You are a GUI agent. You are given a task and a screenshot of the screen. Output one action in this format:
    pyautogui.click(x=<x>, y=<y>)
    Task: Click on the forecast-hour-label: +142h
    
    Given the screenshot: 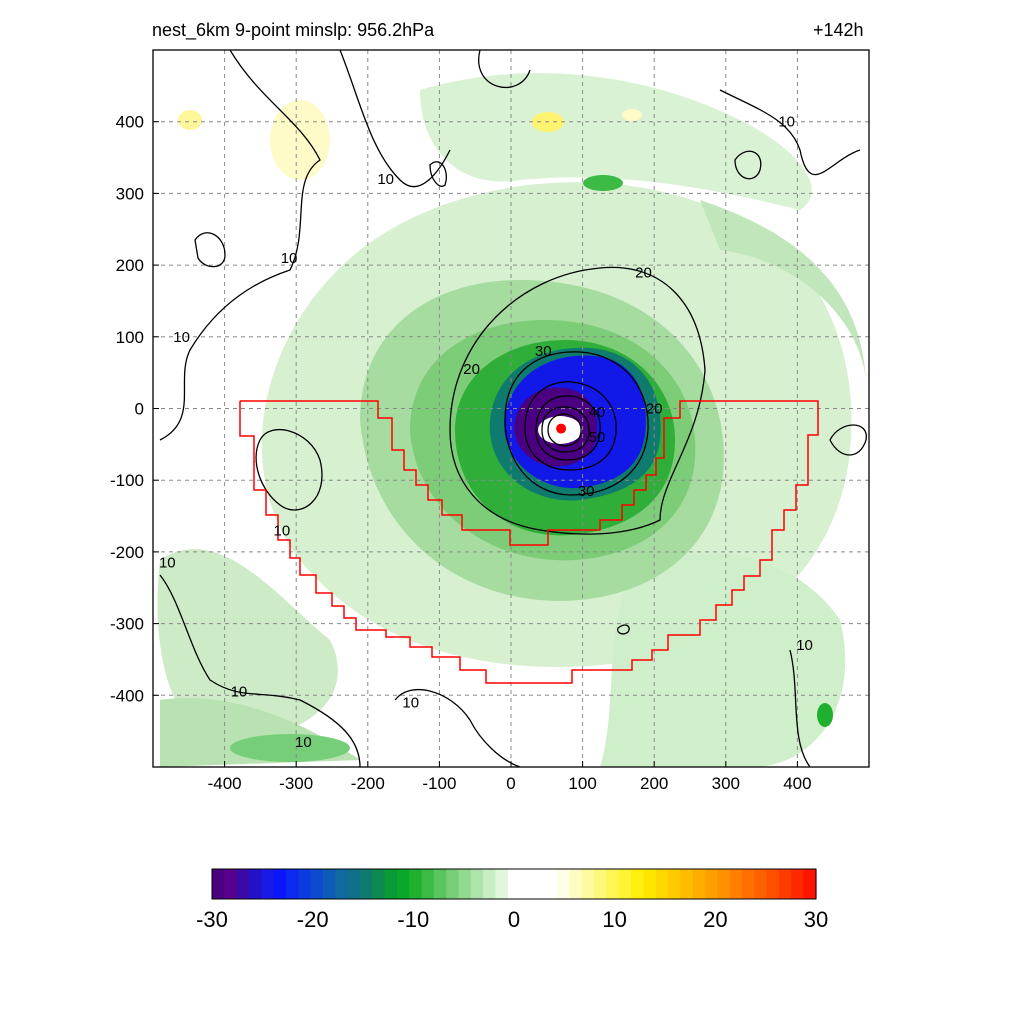 What is the action you would take?
    pyautogui.click(x=838, y=30)
    